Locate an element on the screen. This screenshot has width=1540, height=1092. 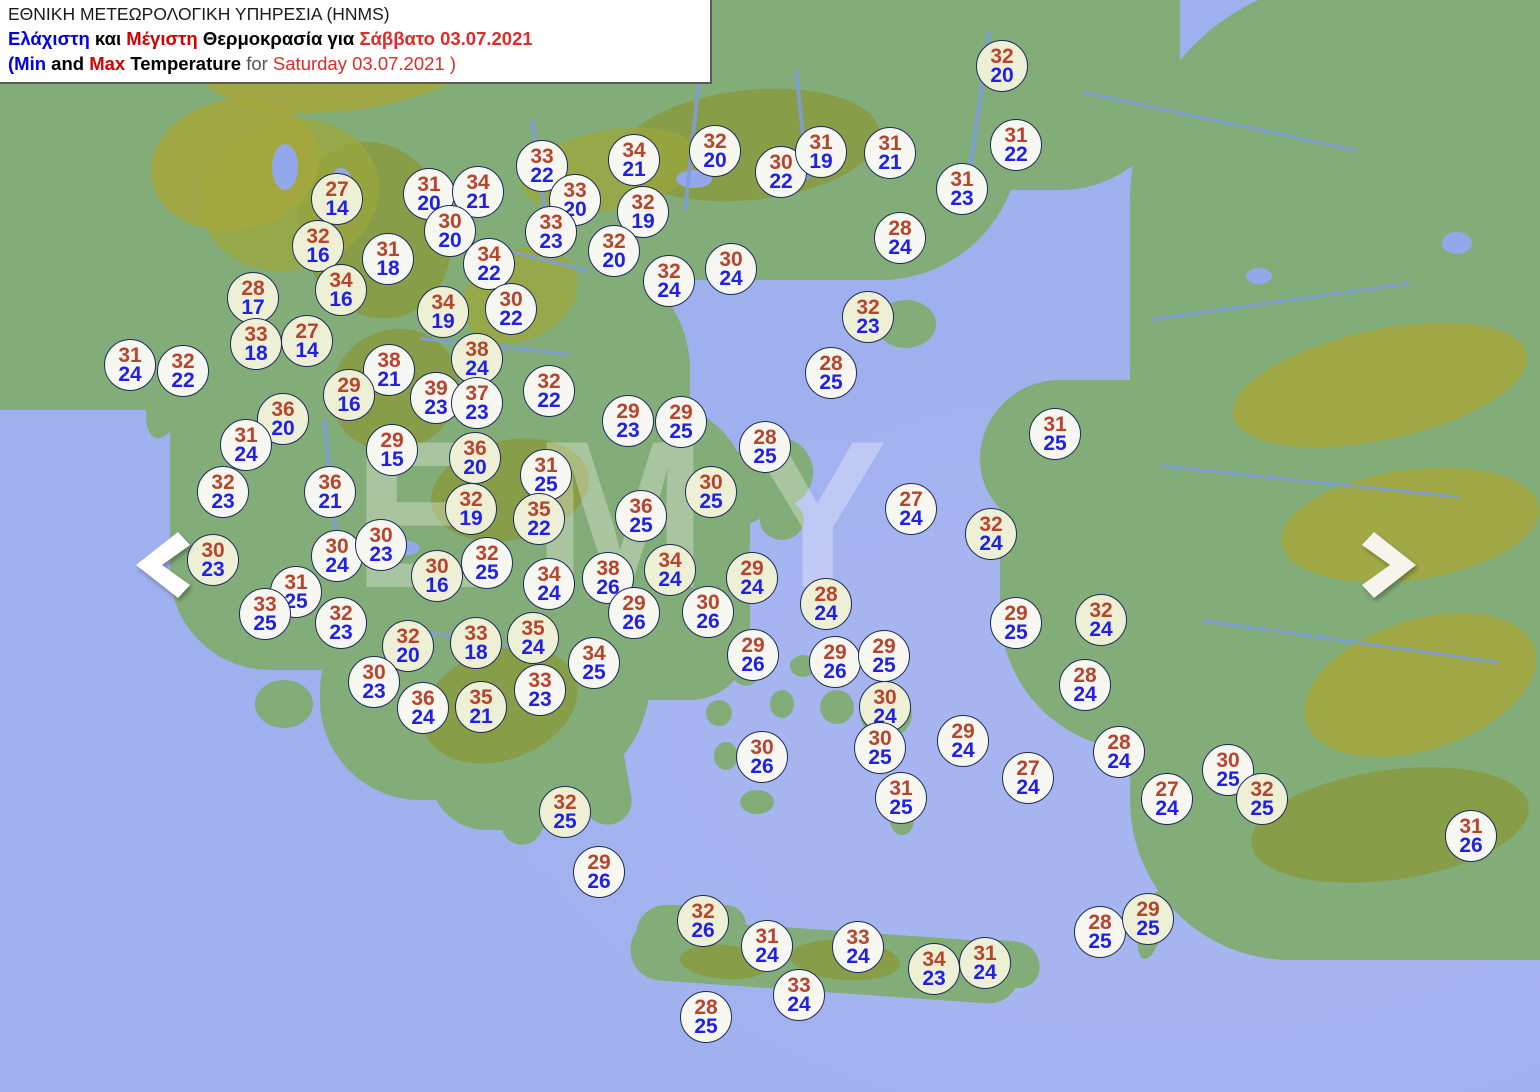
station-marker: 36 25 is located at coordinates (641, 516).